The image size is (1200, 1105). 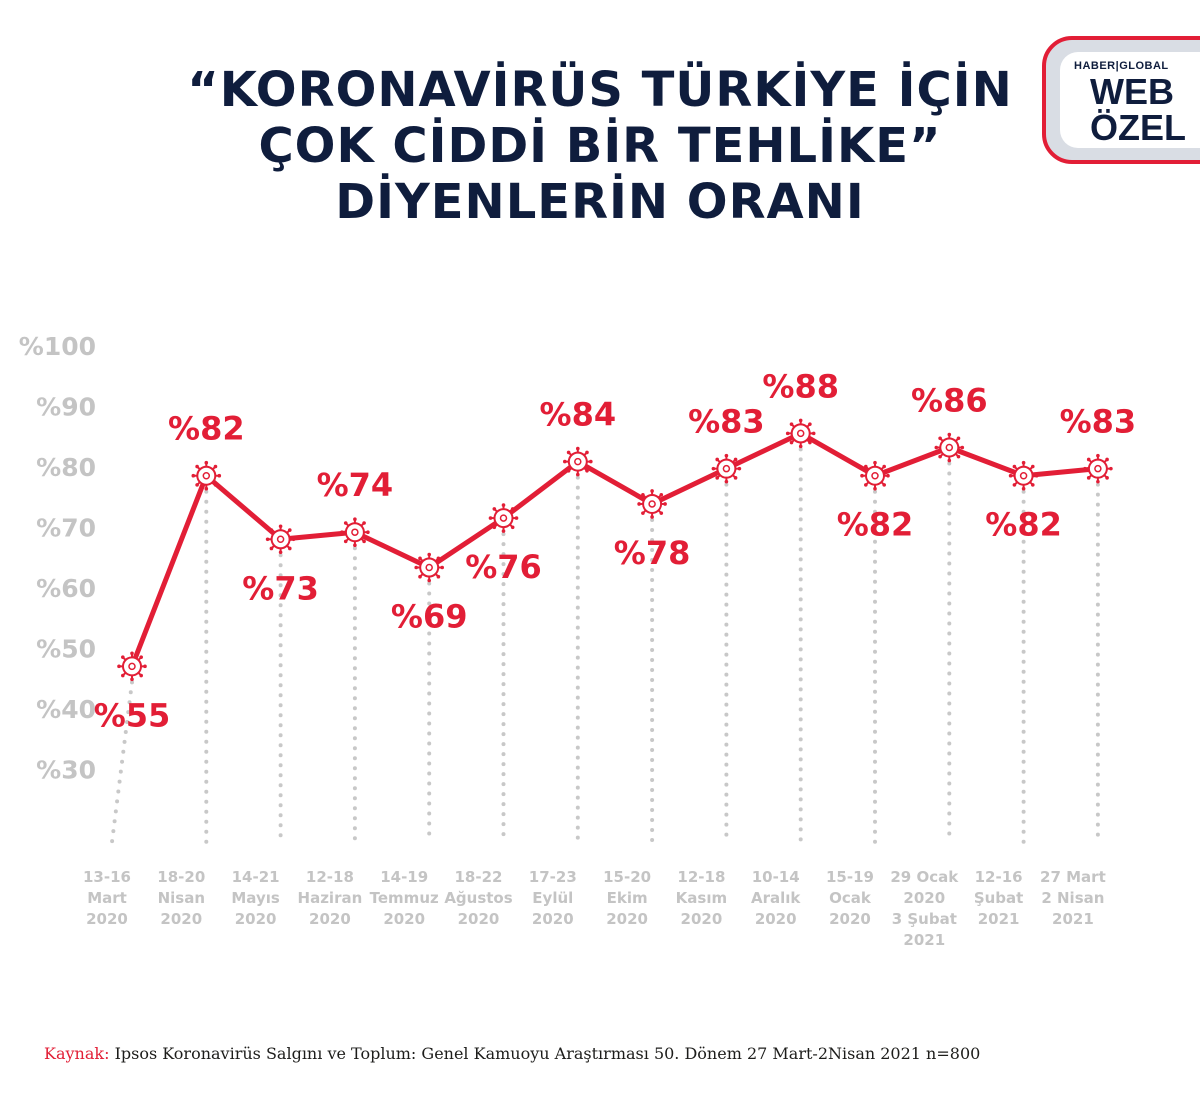 I want to click on x-category-label: 12-18 Haziran 2020, so click(x=330, y=898).